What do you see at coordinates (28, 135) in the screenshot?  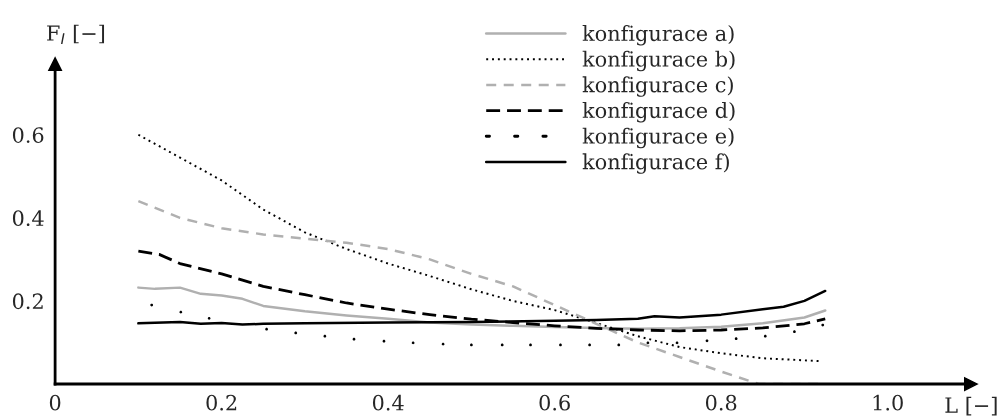 I see `y-tick-label: 0.6` at bounding box center [28, 135].